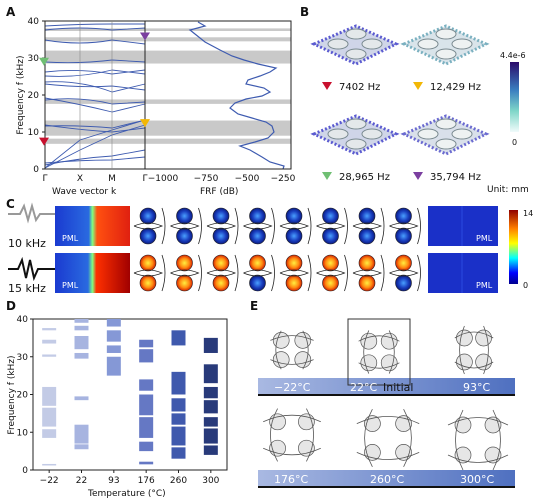  What do you see at coordinates (36, 170) in the screenshot?
I see `panel-a-ytick-label: 0` at bounding box center [36, 170].